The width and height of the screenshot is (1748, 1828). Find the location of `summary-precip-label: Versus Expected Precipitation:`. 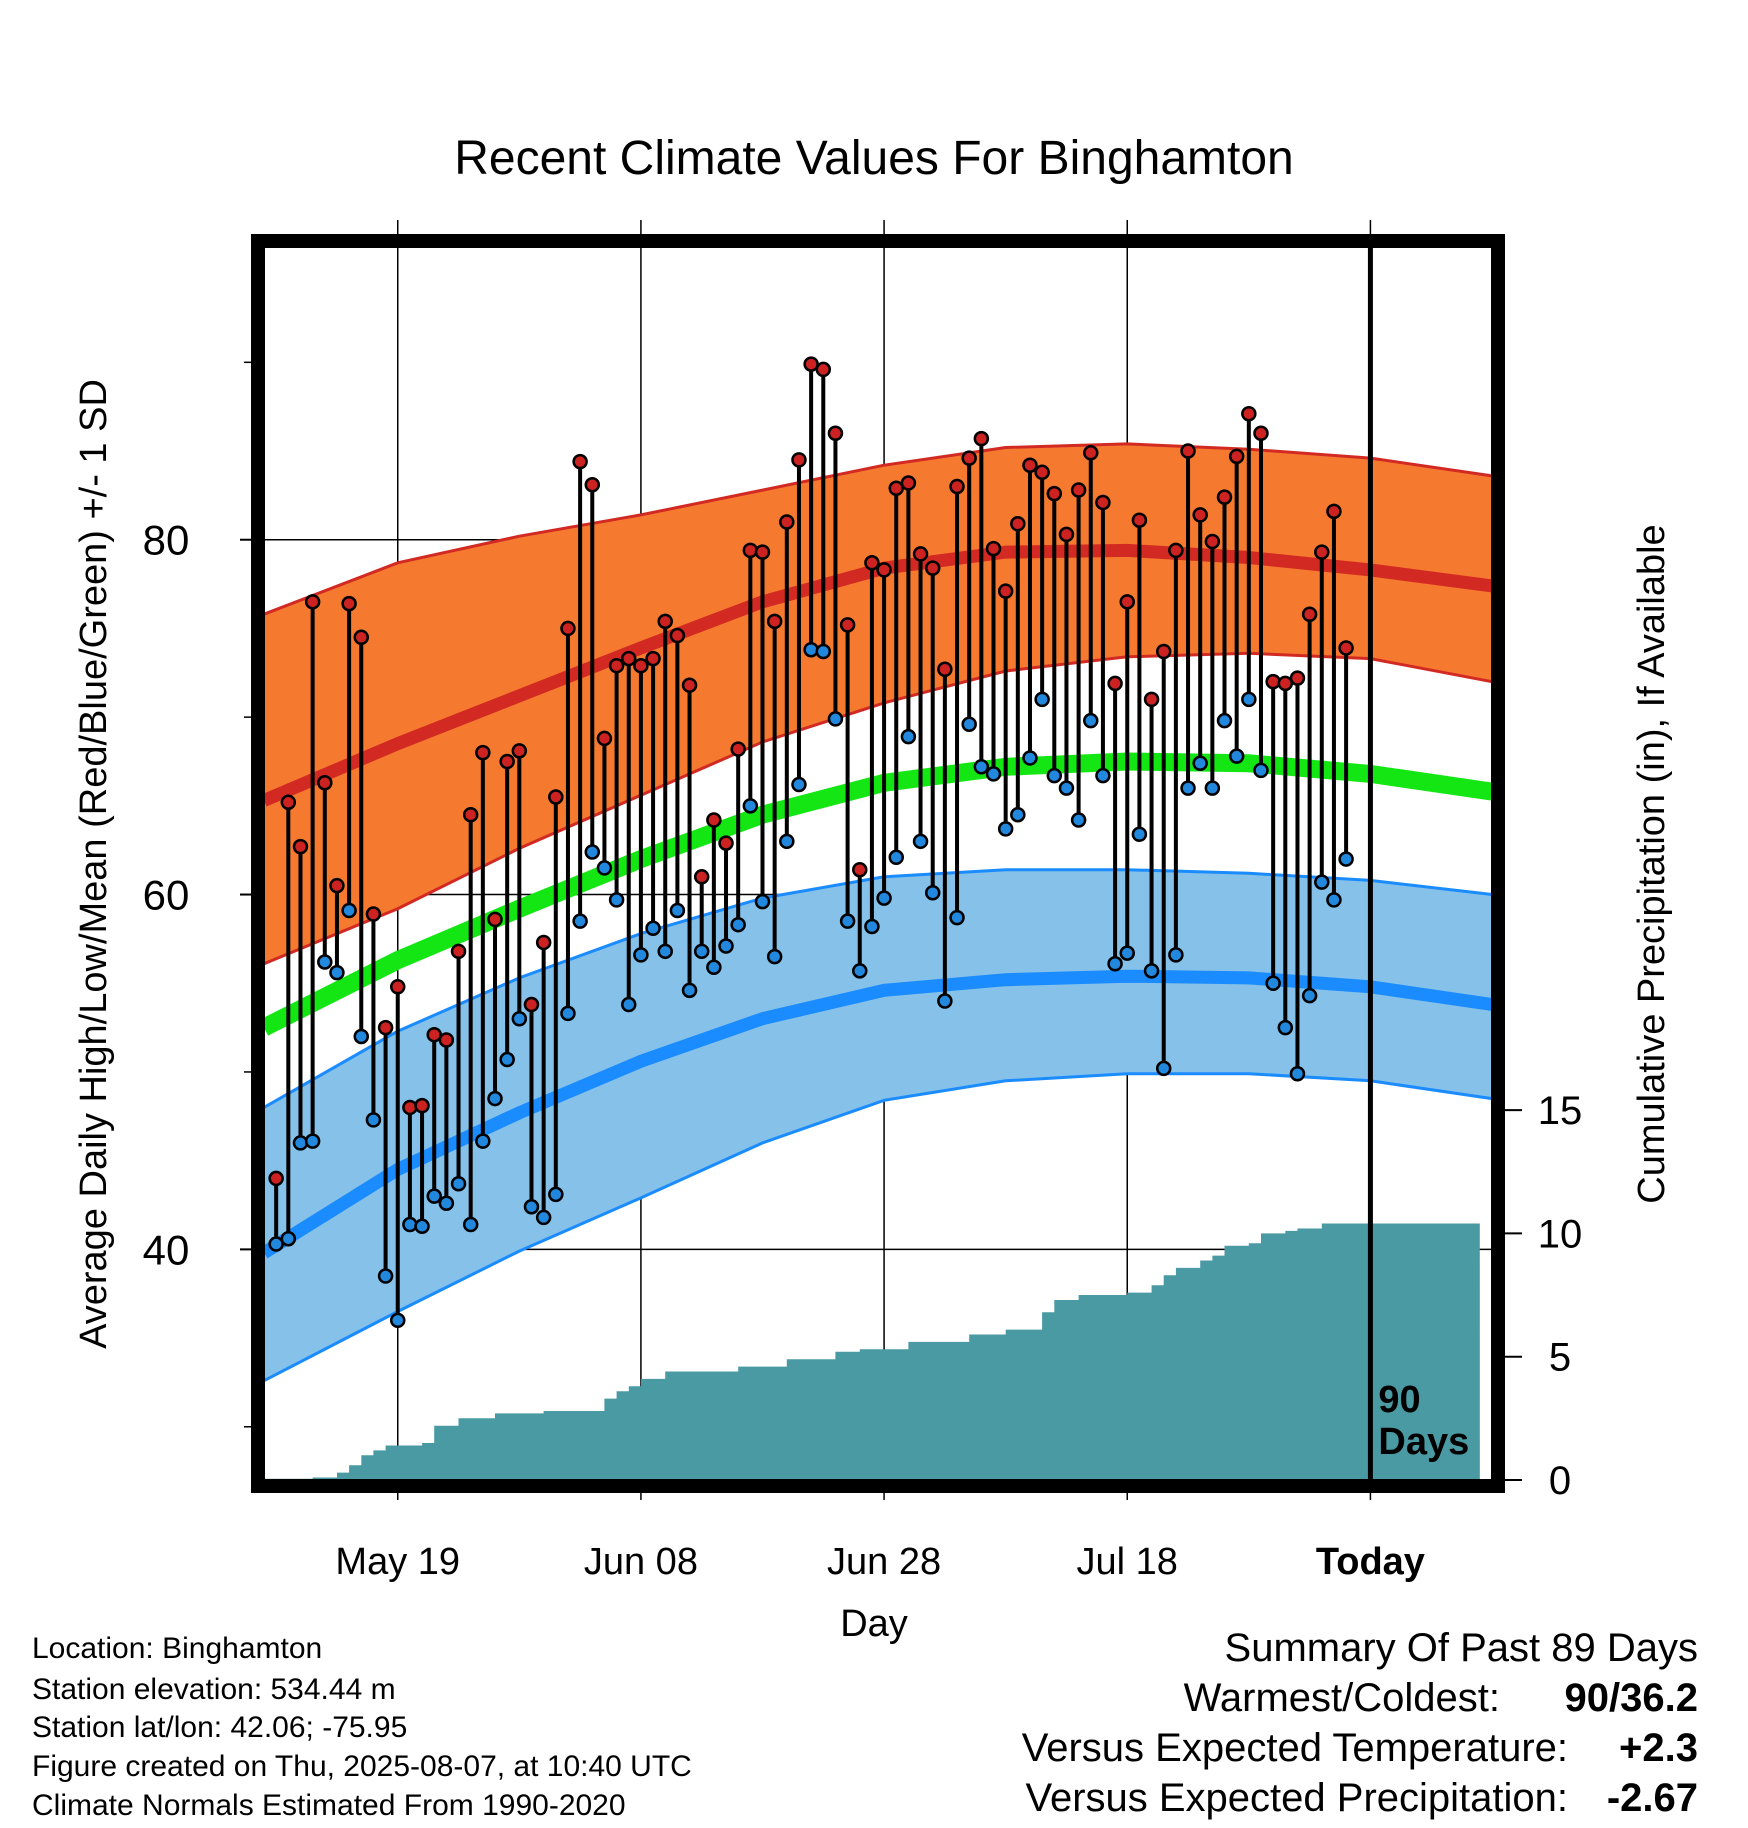

summary-precip-label: Versus Expected Precipitation: is located at coordinates (1296, 1798).